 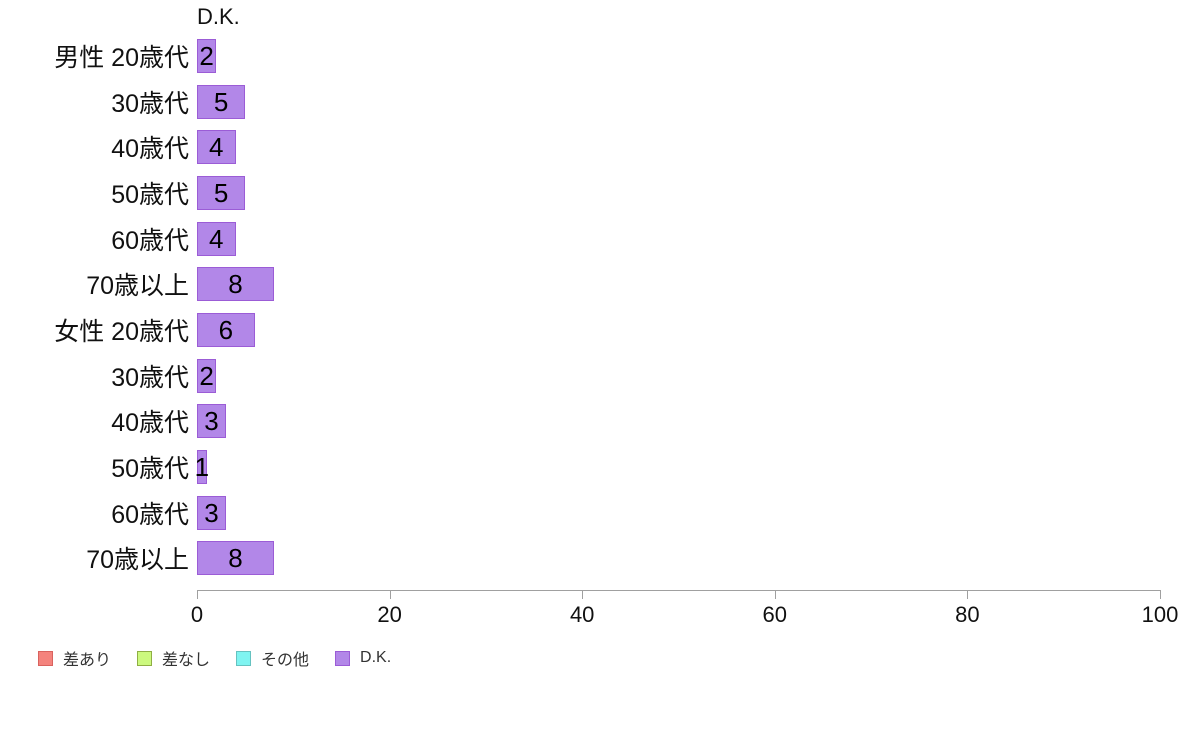 What do you see at coordinates (214, 658) in the screenshot?
I see `legend: 差あり 差なし その他 D.K.` at bounding box center [214, 658].